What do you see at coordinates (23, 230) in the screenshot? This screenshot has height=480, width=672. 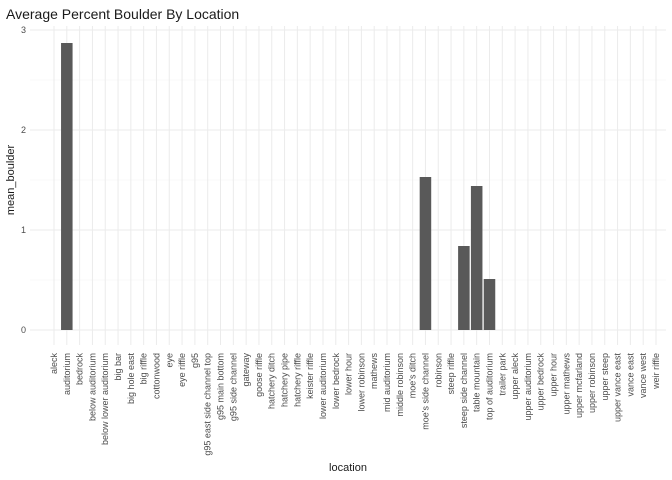 I see `y-tick-label: 1` at bounding box center [23, 230].